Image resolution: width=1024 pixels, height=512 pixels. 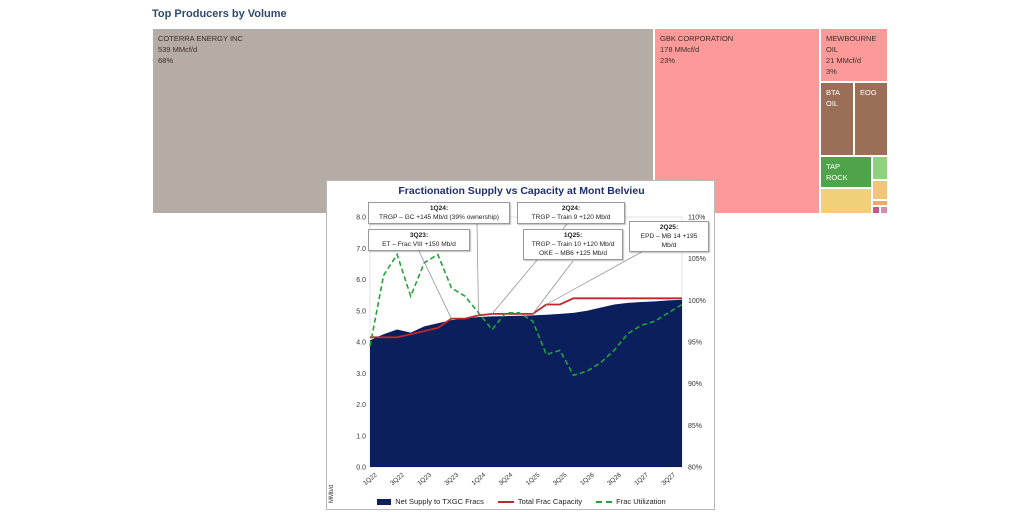 What do you see at coordinates (200, 38) in the screenshot?
I see `tile-name: COTERRA ENERGY INC` at bounding box center [200, 38].